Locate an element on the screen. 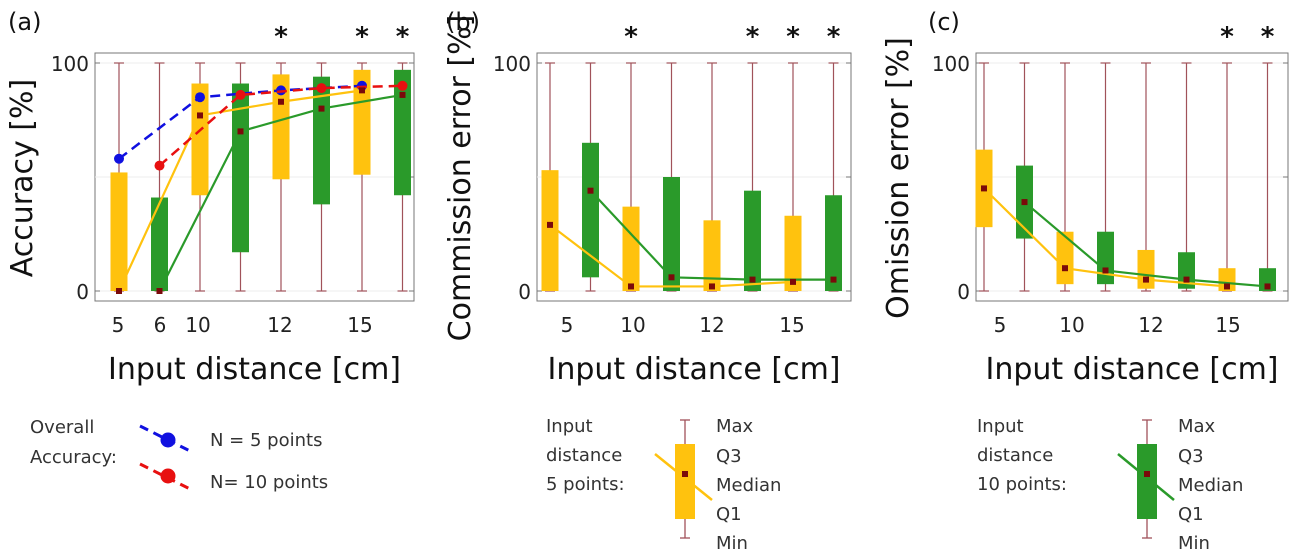 The height and width of the screenshot is (552, 1291). legend-box5-median is located at coordinates (685, 474).